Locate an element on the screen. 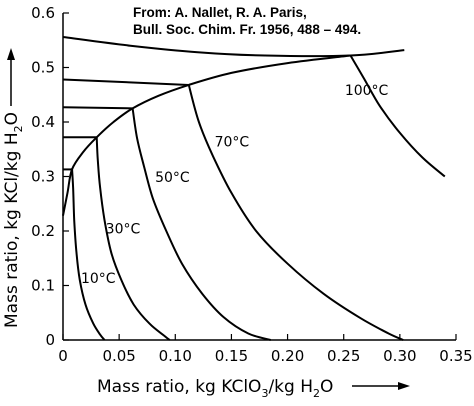 The image size is (474, 406). y-tick-label: 0.2 is located at coordinates (43, 231).